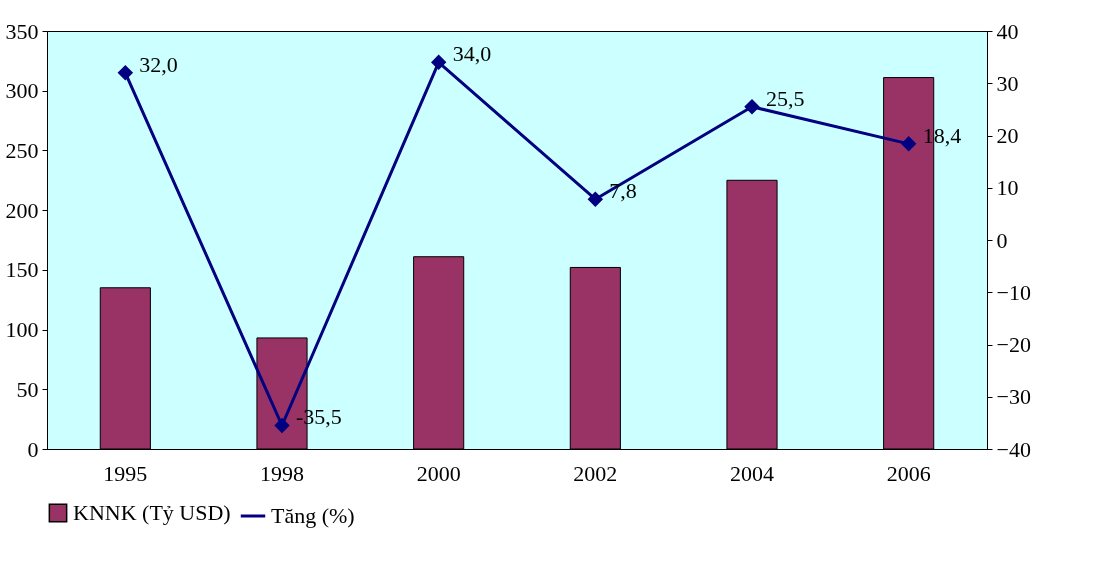 The width and height of the screenshot is (1098, 569). I want to click on data-label: 25,5, so click(785, 98).